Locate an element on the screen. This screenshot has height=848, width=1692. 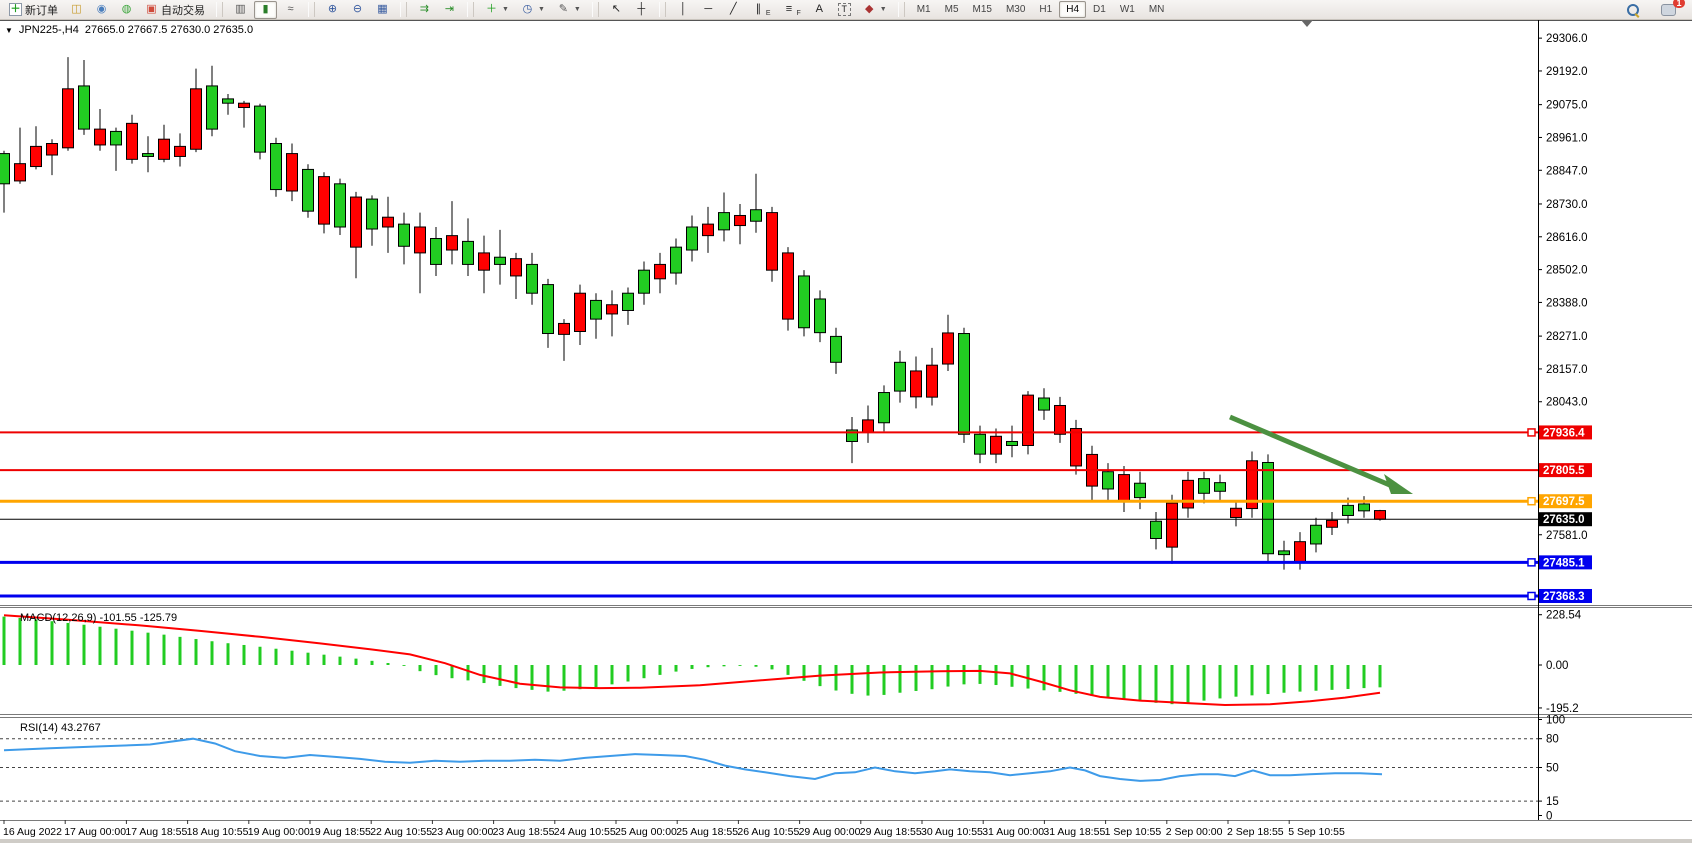
tile-windows-button: ▦ is located at coordinates (382, 10).